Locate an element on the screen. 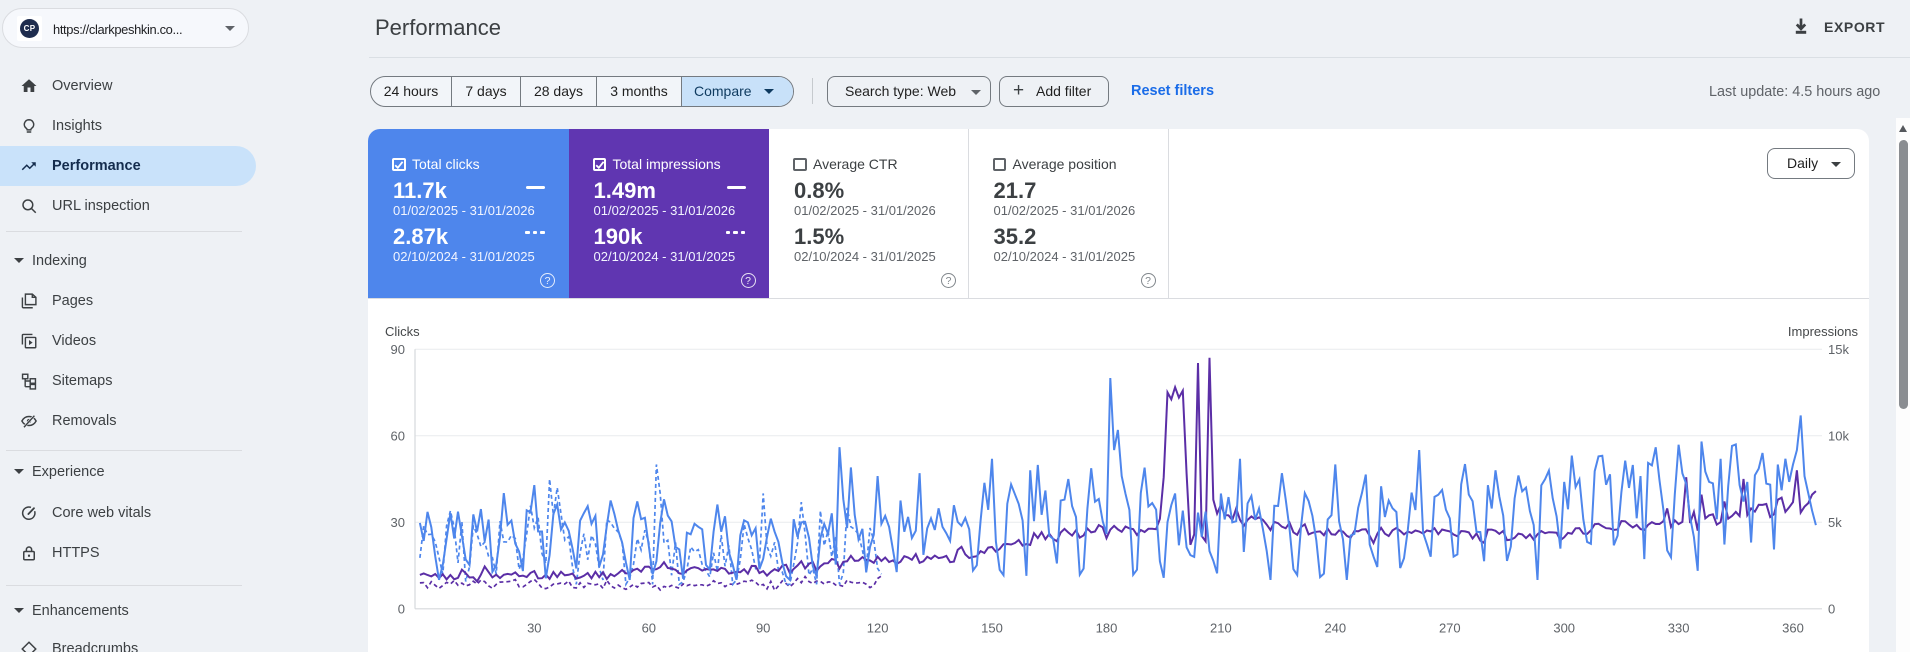 The width and height of the screenshot is (1910, 652). svg-text: 15k is located at coordinates (1838, 349).